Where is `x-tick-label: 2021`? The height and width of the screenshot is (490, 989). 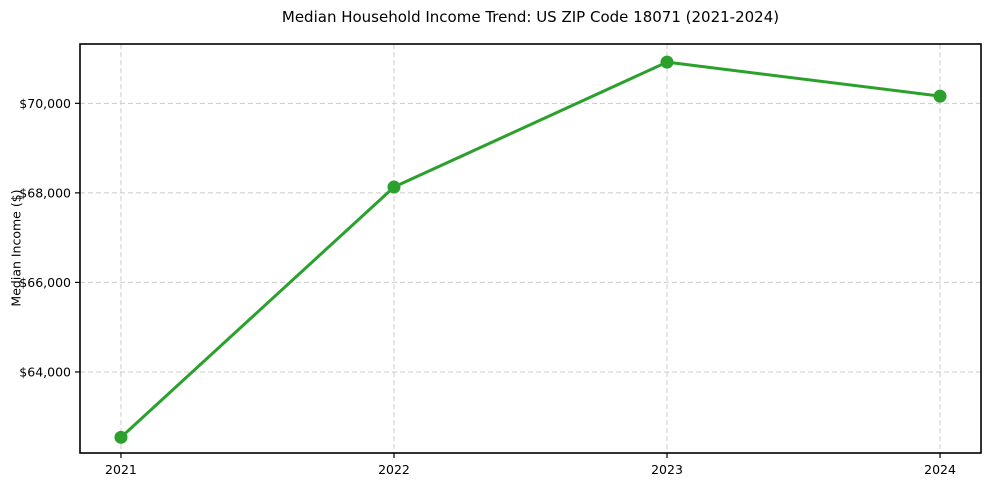 x-tick-label: 2021 is located at coordinates (121, 469).